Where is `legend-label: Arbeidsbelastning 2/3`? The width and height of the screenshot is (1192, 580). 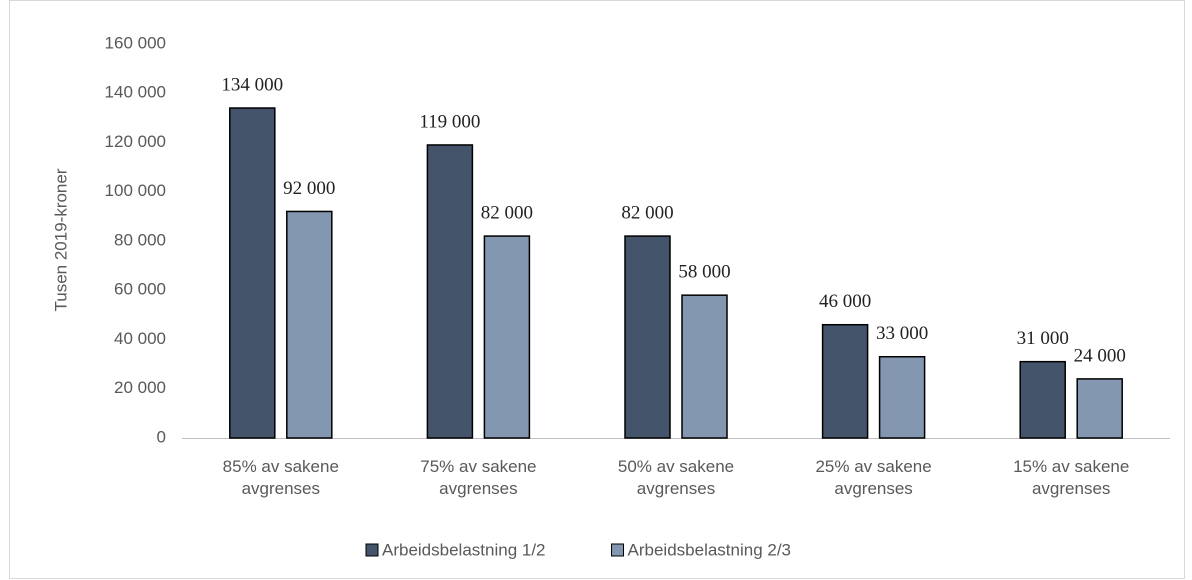
legend-label: Arbeidsbelastning 2/3 is located at coordinates (710, 549).